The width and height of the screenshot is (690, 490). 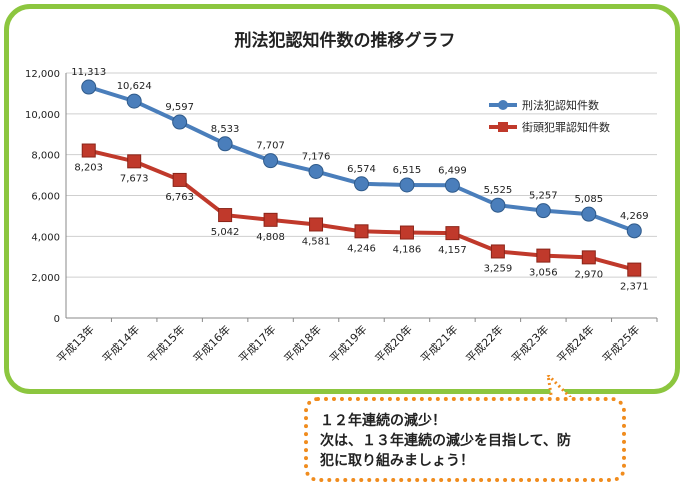 I want to click on x-tick-label: 平成21年, so click(x=438, y=343).